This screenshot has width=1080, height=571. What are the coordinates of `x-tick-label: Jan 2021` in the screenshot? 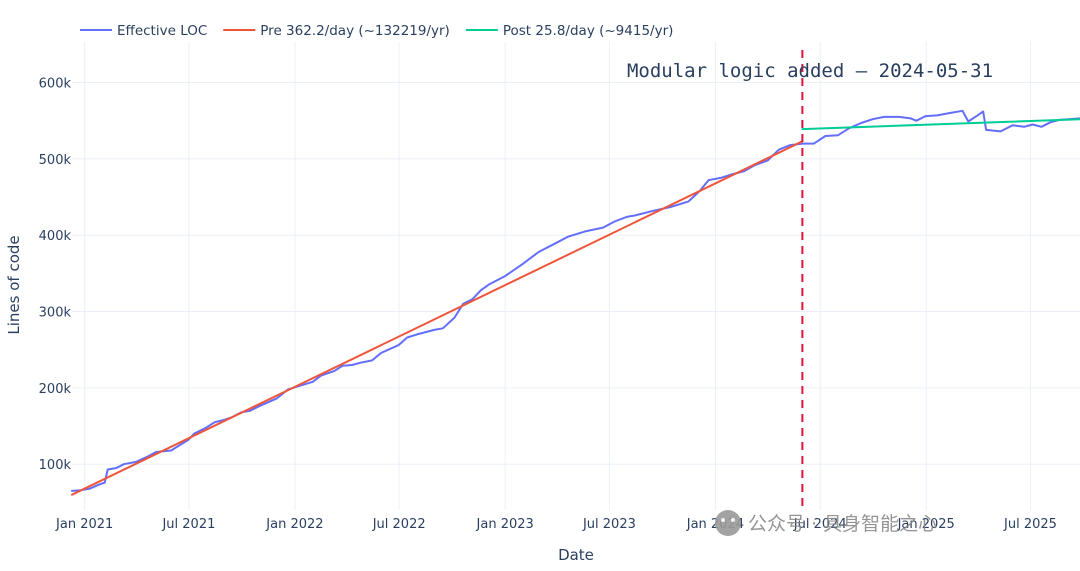 It's located at (84, 524).